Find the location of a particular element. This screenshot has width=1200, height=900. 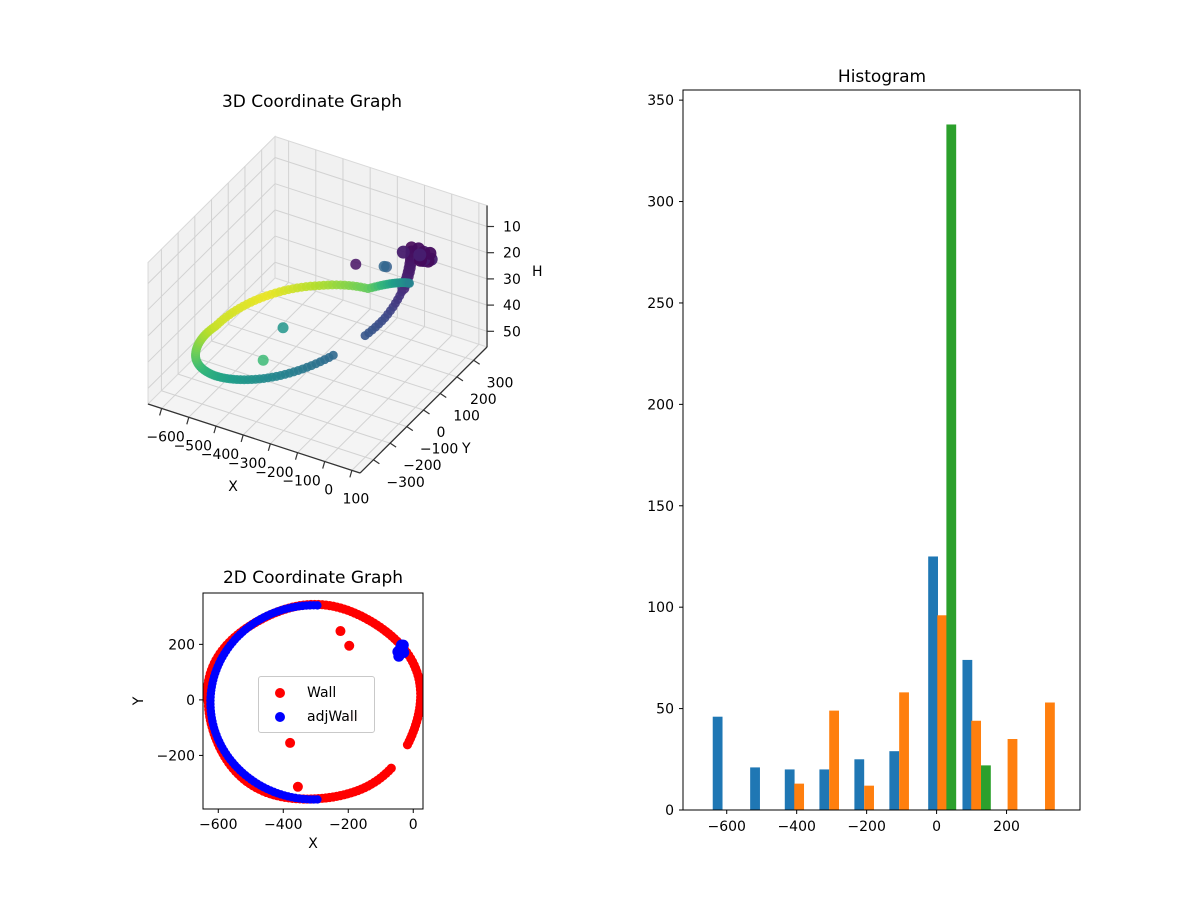

plot2d-axes: −600 −400 −200 0 −200 0 200 is located at coordinates (290, 712).